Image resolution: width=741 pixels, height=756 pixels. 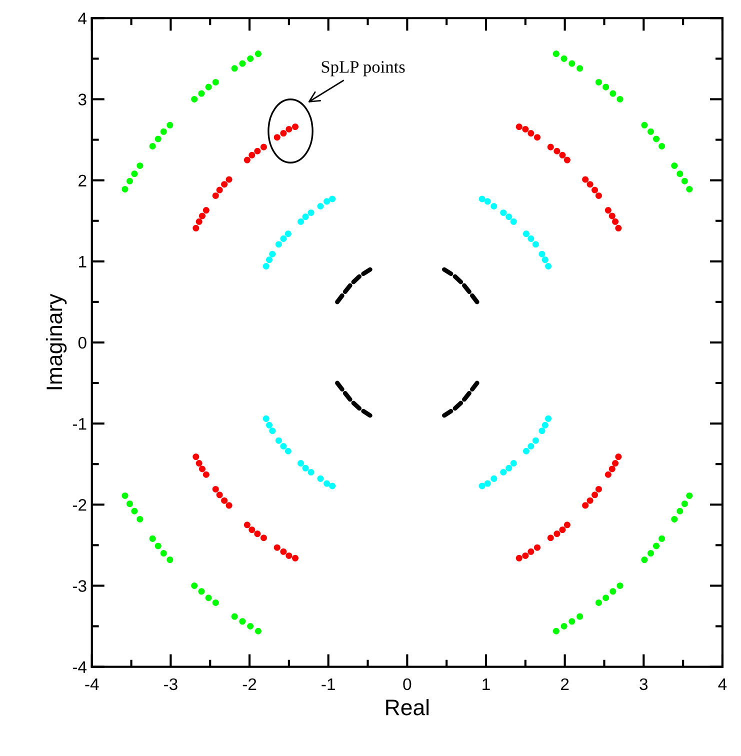 I want to click on x-tick-label: 0, so click(x=407, y=684).